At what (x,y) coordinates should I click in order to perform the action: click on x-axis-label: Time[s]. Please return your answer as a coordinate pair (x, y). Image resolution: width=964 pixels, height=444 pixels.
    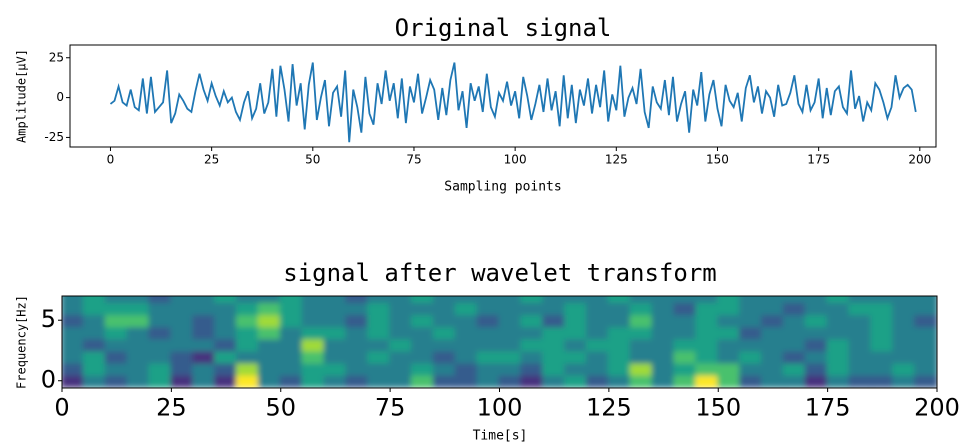
    Looking at the image, I should click on (500, 436).